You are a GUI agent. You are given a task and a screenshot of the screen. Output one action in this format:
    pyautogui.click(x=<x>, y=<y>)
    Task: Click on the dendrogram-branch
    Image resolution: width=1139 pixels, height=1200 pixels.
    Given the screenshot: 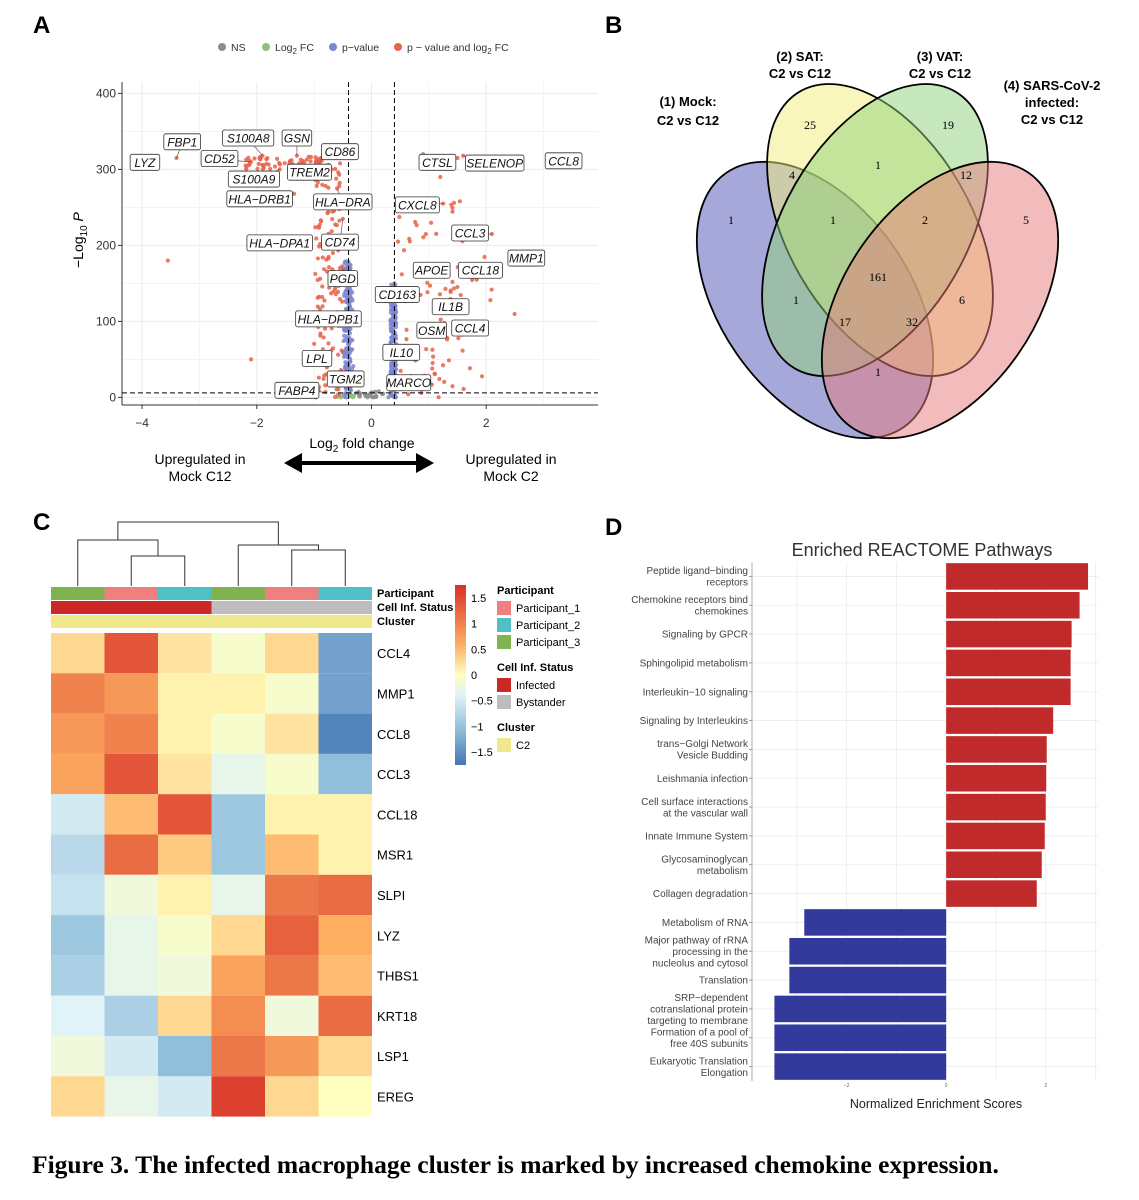 What is the action you would take?
    pyautogui.click(x=278, y=565)
    